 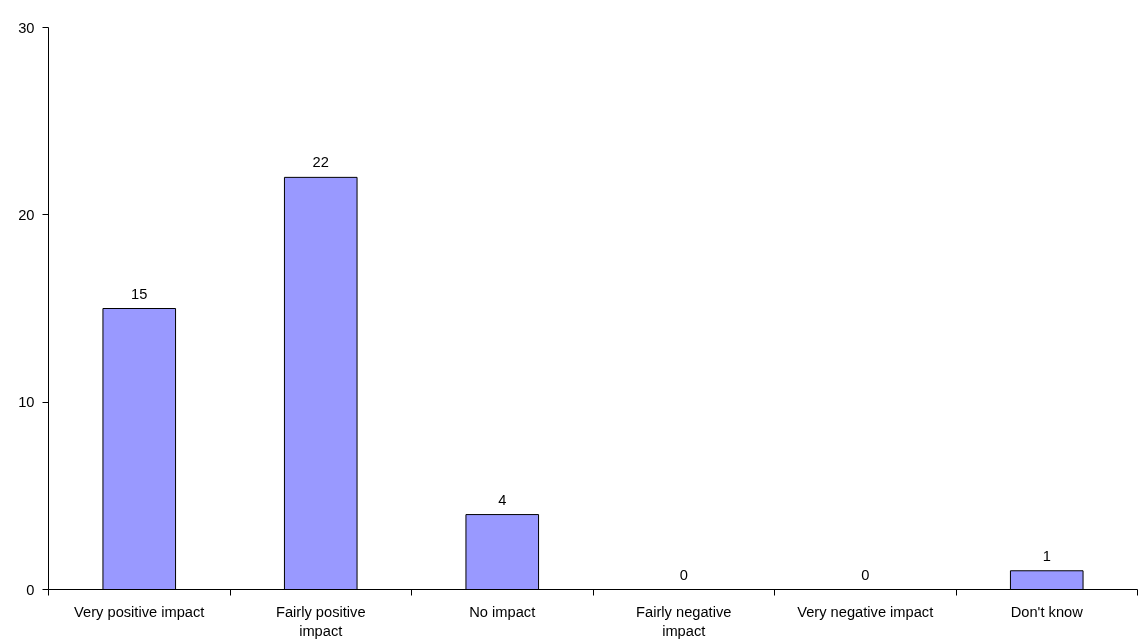 What do you see at coordinates (1047, 611) in the screenshot?
I see `x-tick-label: Don't know` at bounding box center [1047, 611].